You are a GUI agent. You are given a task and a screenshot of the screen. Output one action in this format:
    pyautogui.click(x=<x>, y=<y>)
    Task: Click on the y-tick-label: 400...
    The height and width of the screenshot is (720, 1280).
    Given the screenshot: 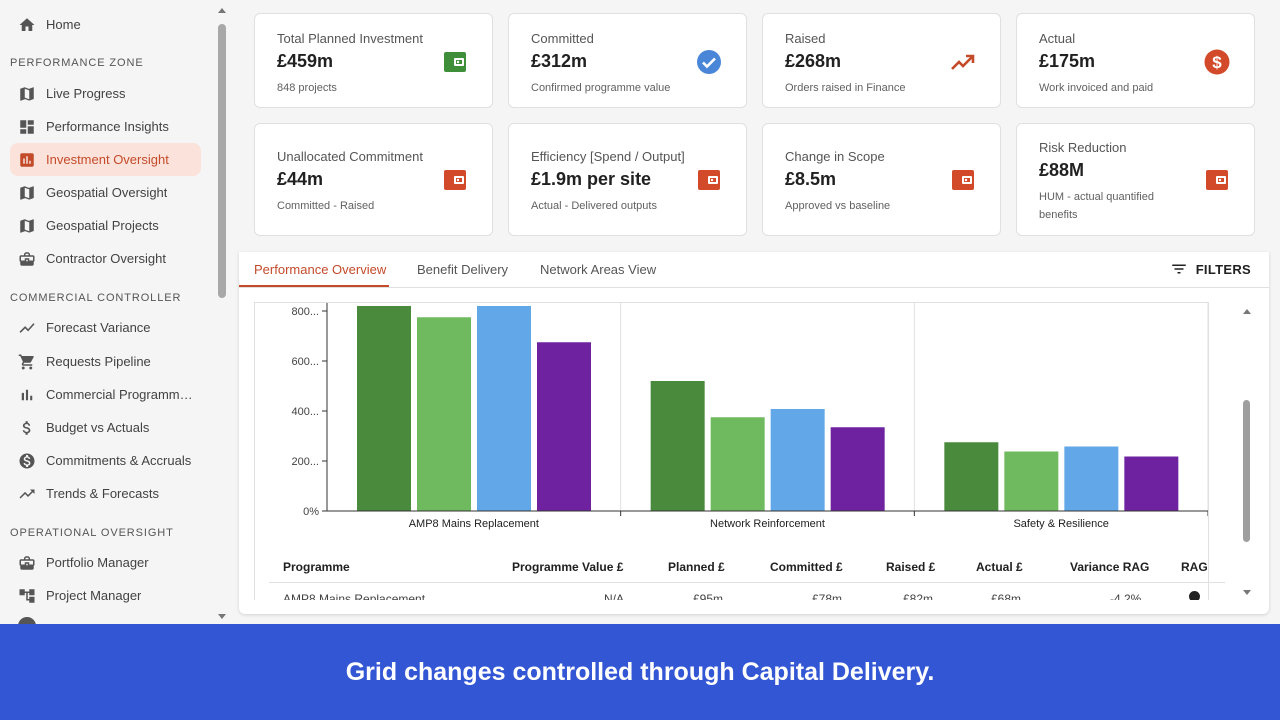 What is the action you would take?
    pyautogui.click(x=305, y=412)
    